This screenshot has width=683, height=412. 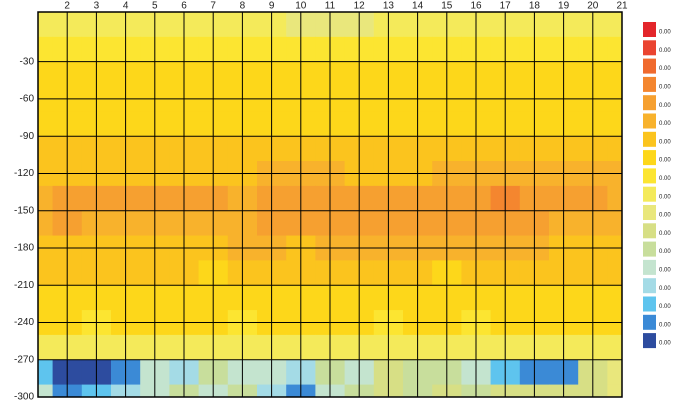 I want to click on x-tick-label: 16, so click(x=476, y=6).